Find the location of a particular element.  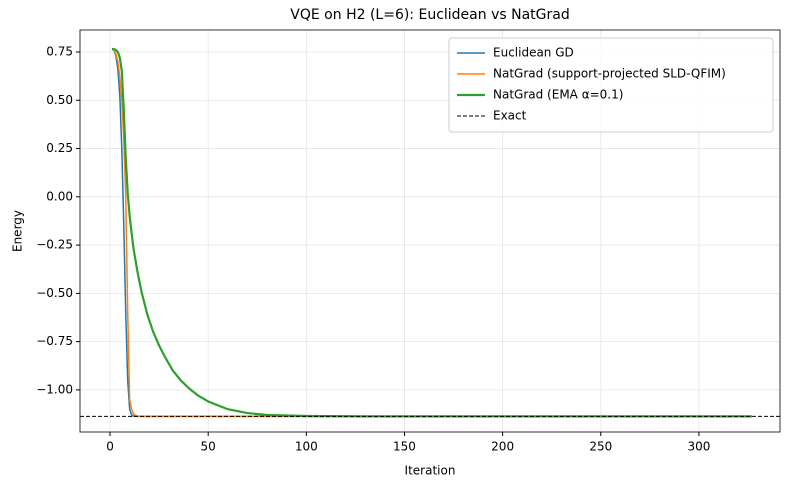

y-tick-label: 0.75 is located at coordinates (59, 52).